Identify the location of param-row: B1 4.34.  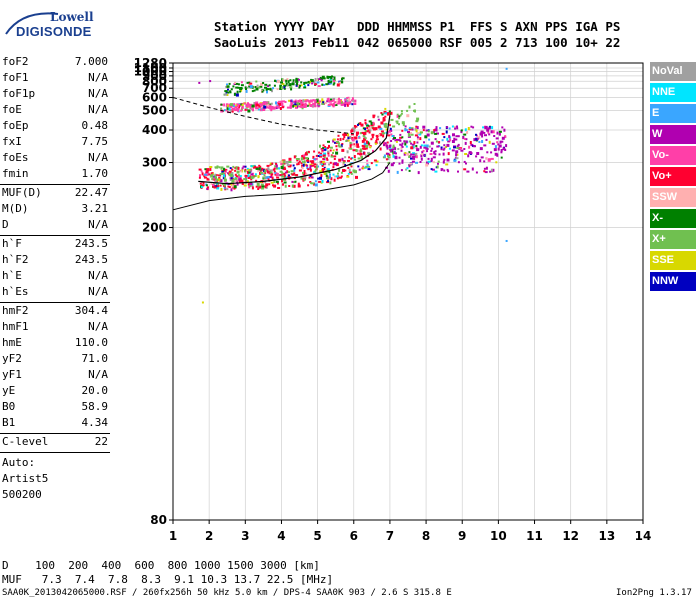
(55, 424).